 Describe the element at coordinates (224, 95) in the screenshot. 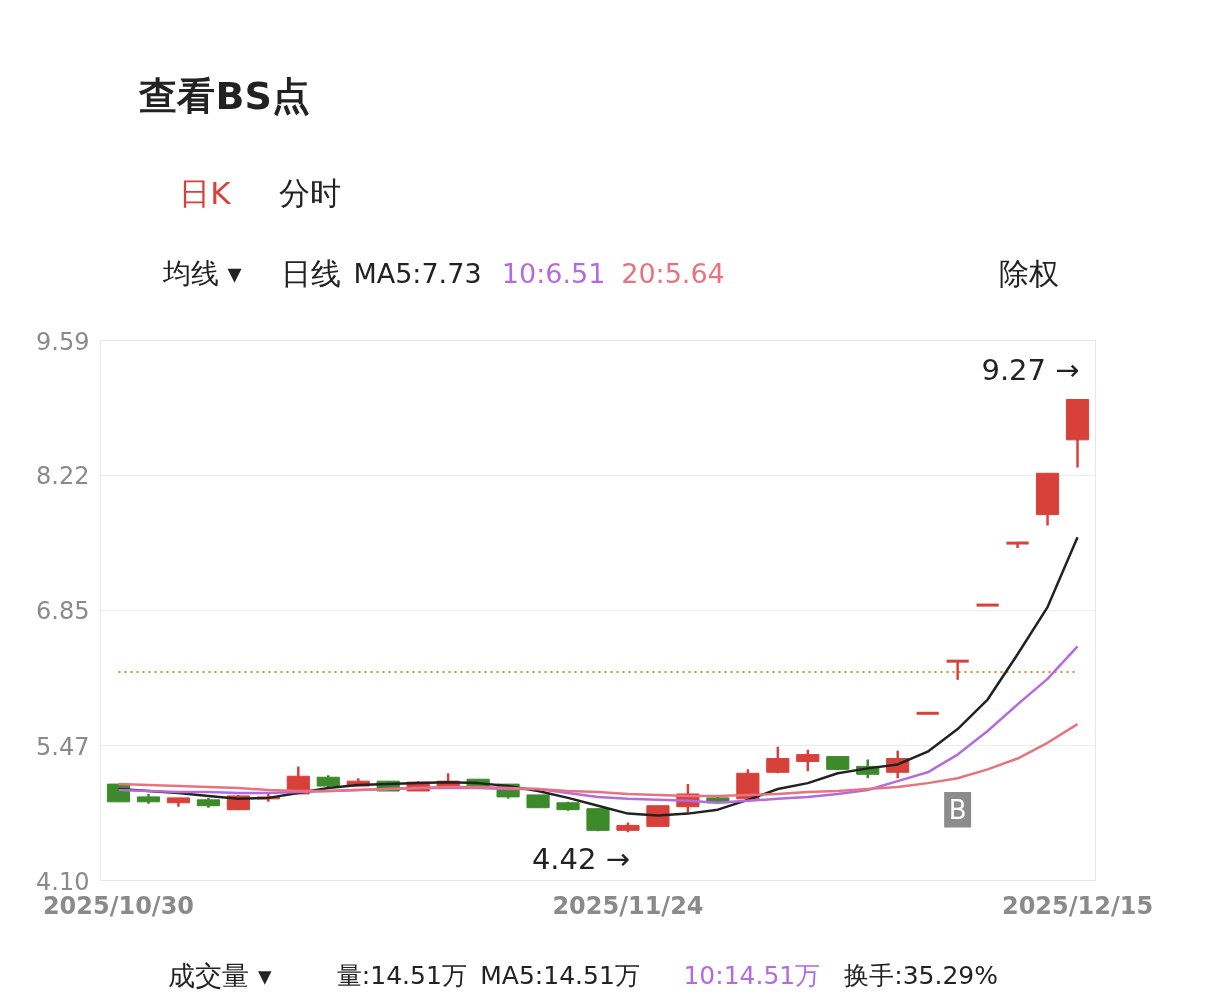

I see `chart-title: 查看BS点` at that location.